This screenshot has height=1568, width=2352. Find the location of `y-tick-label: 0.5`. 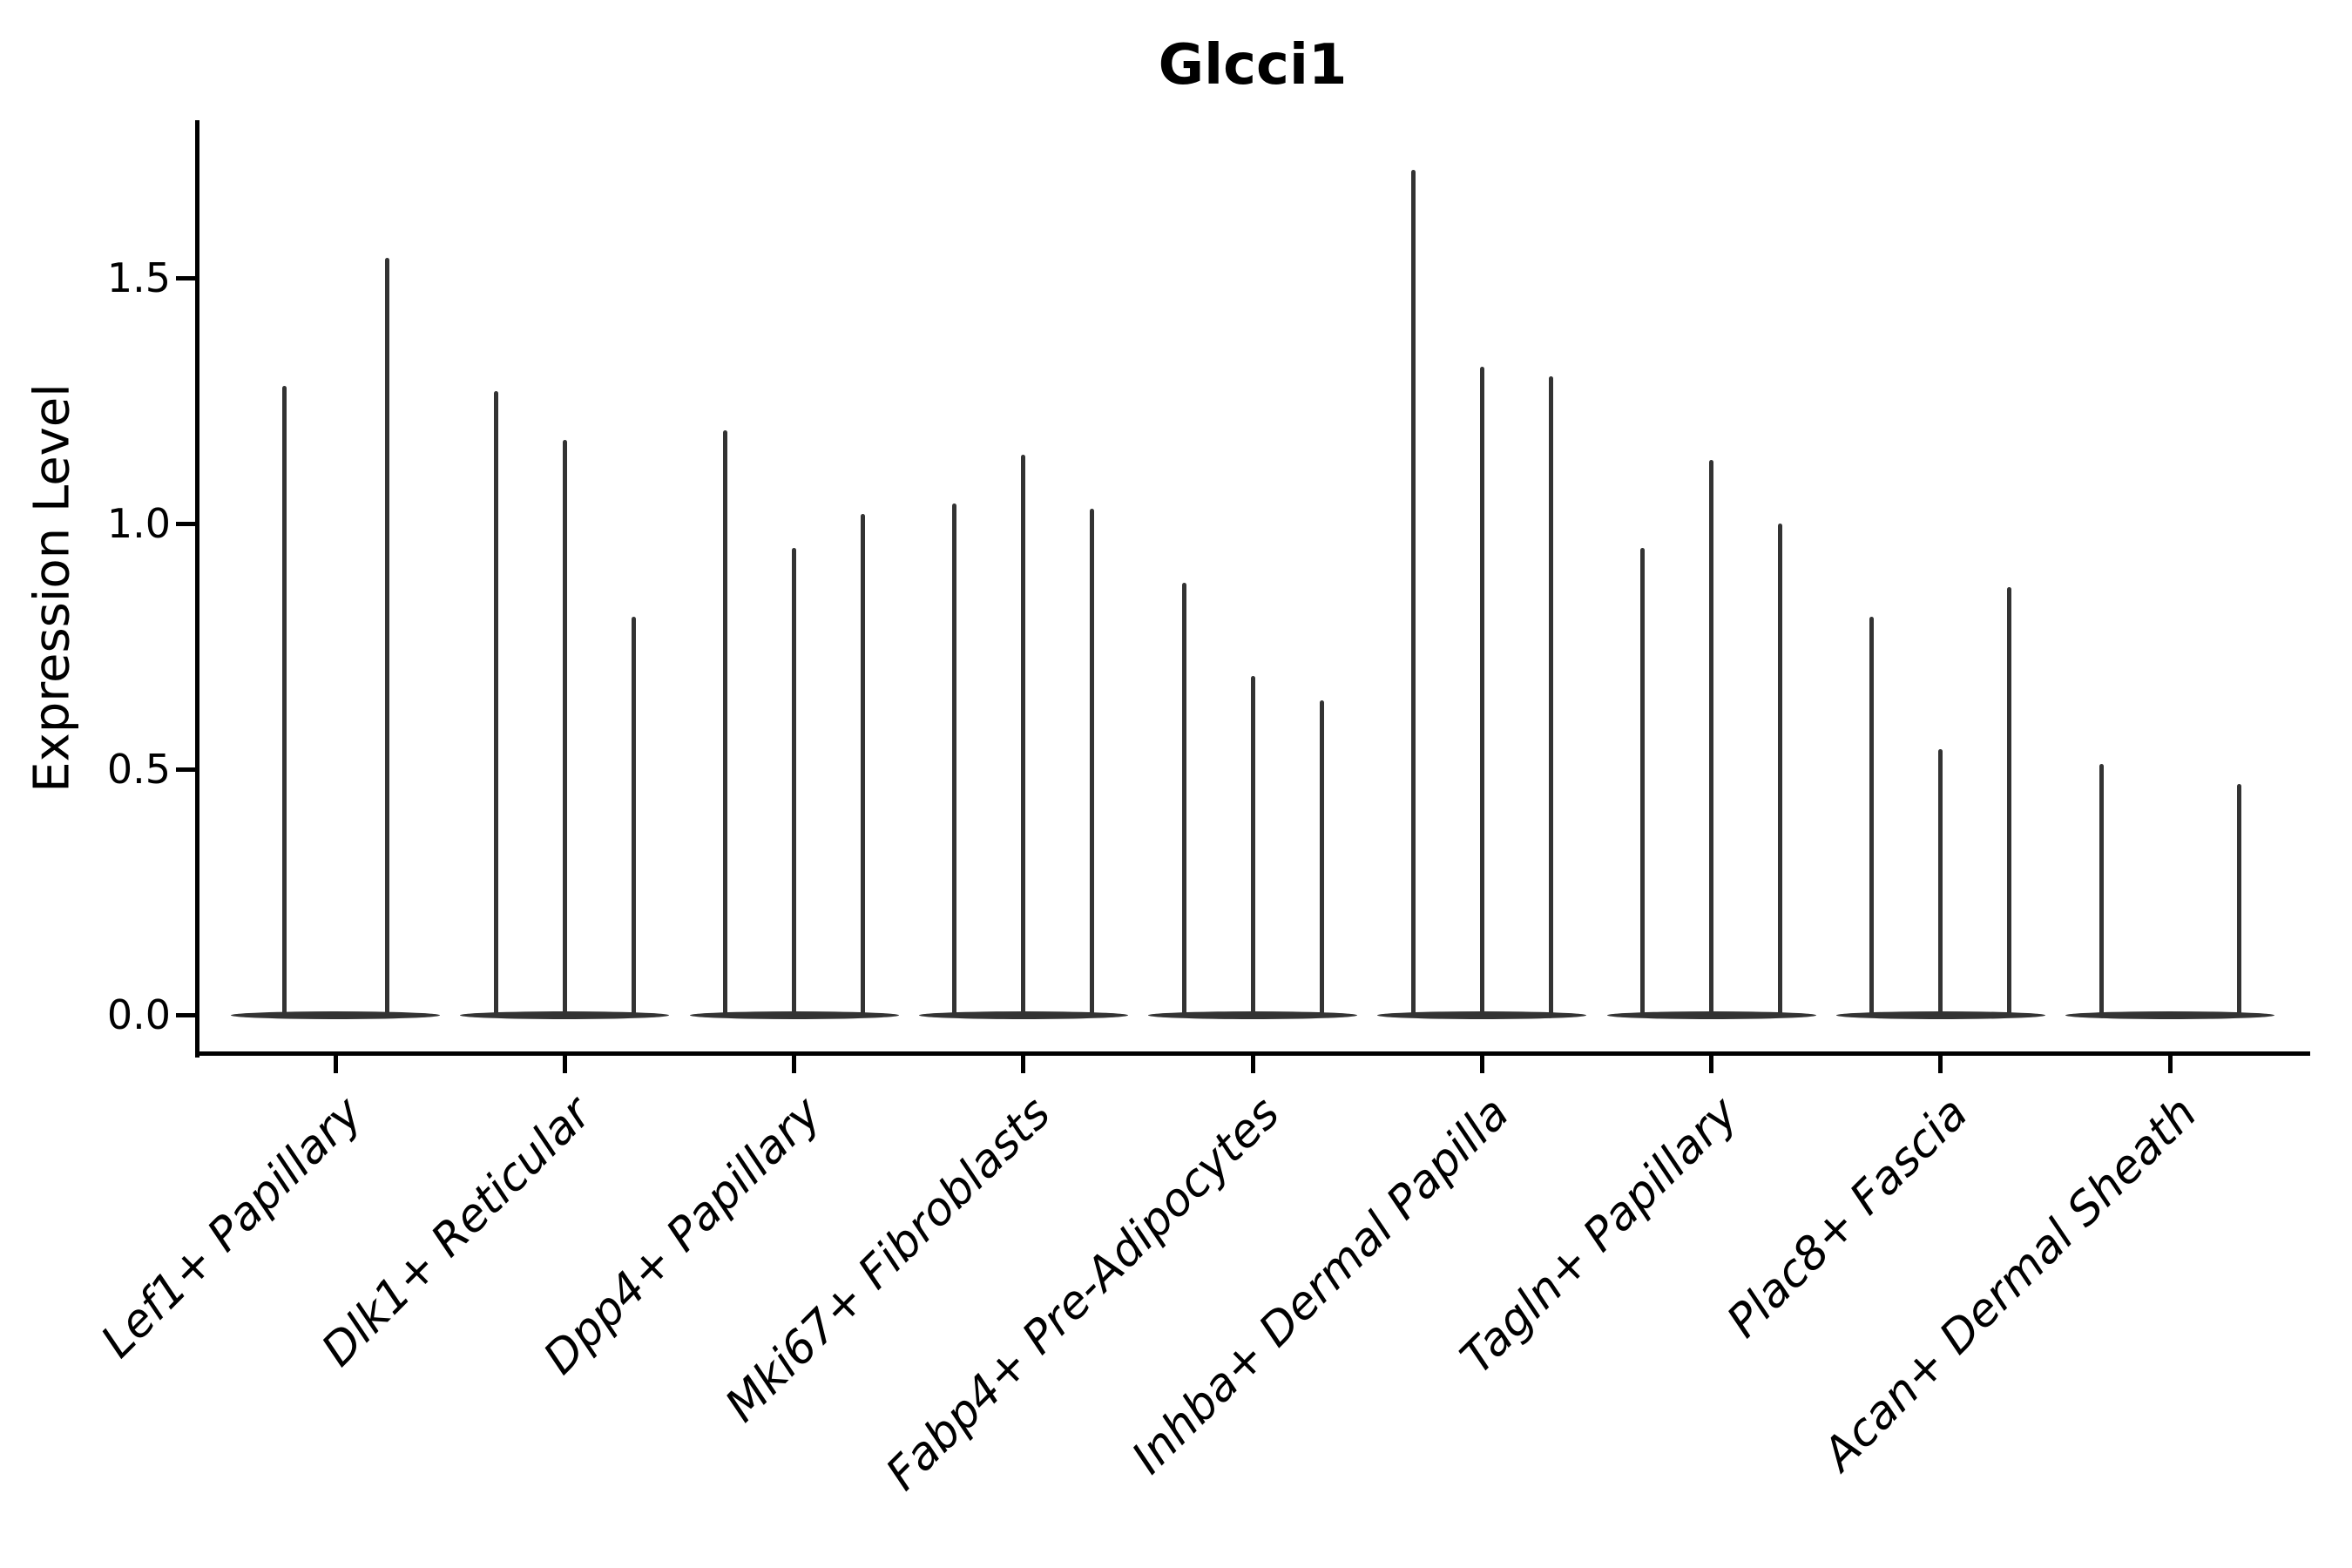

y-tick-label: 0.5 is located at coordinates (138, 769).